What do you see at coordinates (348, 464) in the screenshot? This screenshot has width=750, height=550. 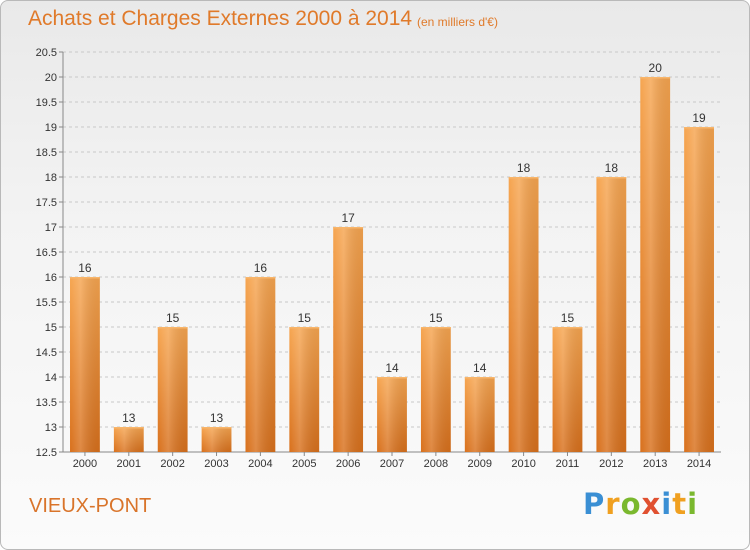 I see `x-tick-label: 2006` at bounding box center [348, 464].